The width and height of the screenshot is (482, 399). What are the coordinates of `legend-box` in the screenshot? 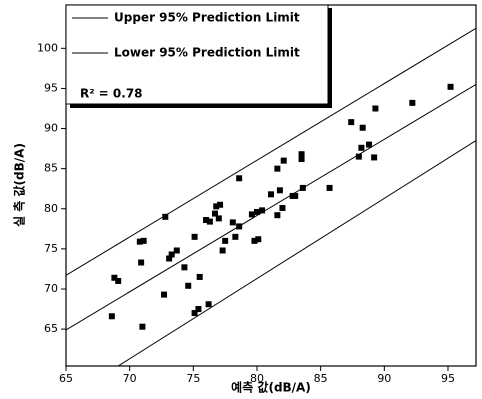 It's located at (197, 54).